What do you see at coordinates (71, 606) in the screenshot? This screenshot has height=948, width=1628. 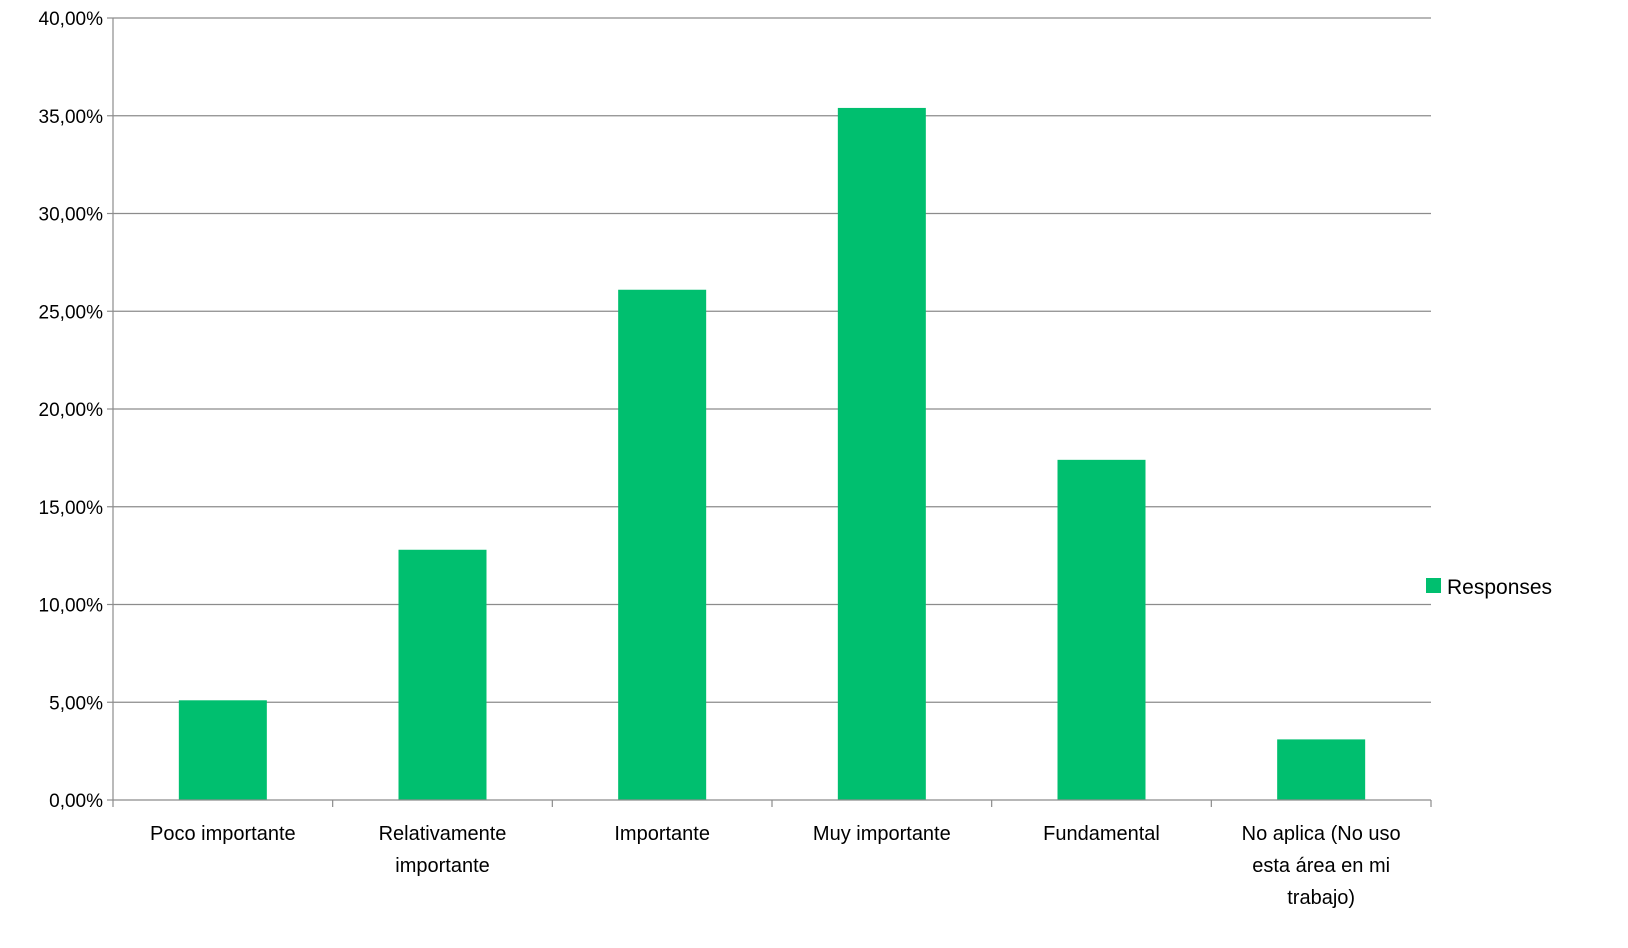 I see `y-tick-label: 10,00%` at bounding box center [71, 606].